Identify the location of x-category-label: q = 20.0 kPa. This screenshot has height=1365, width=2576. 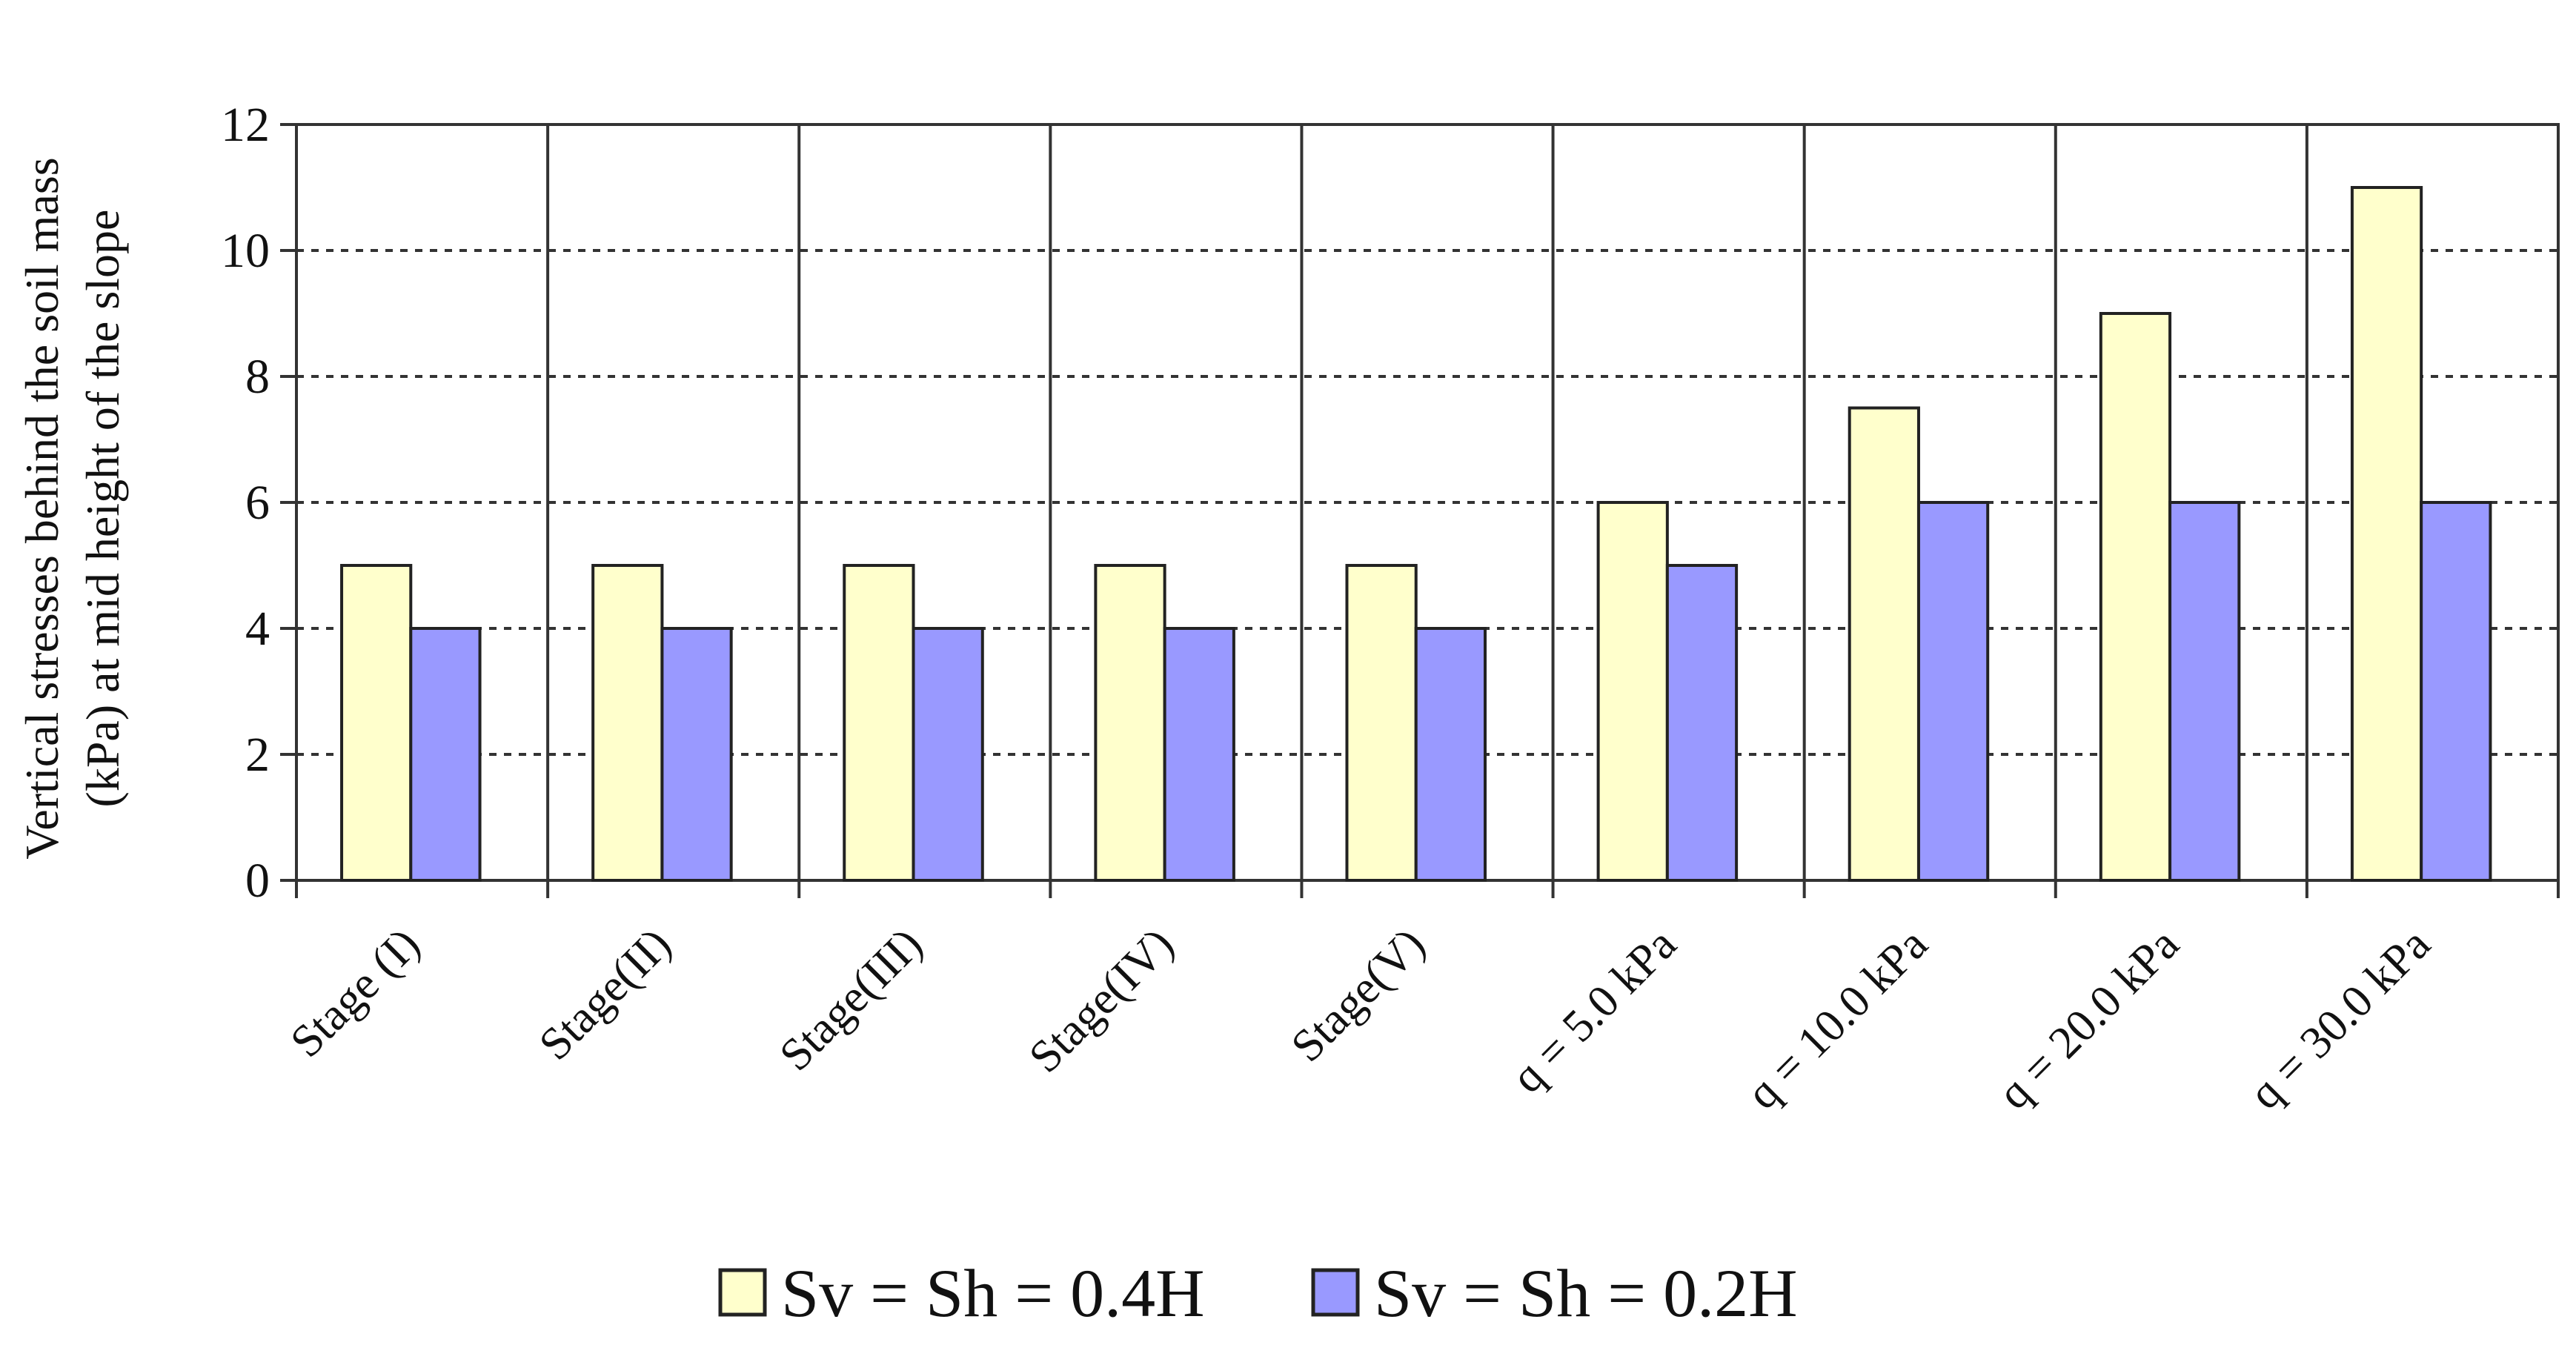
(2088, 1019).